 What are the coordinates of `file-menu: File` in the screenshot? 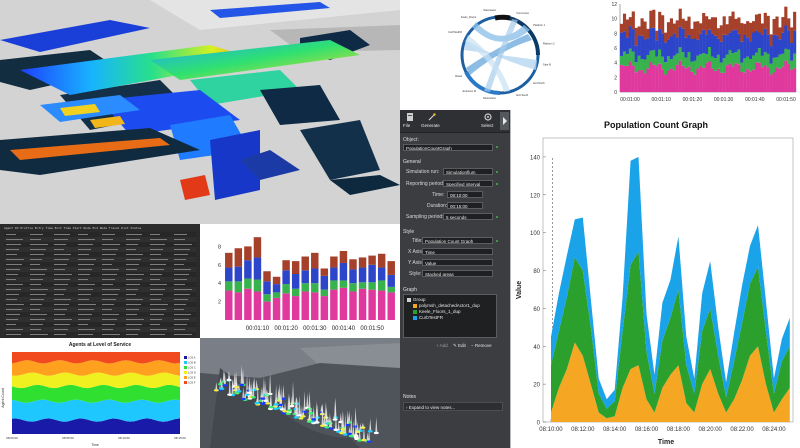 It's located at (407, 125).